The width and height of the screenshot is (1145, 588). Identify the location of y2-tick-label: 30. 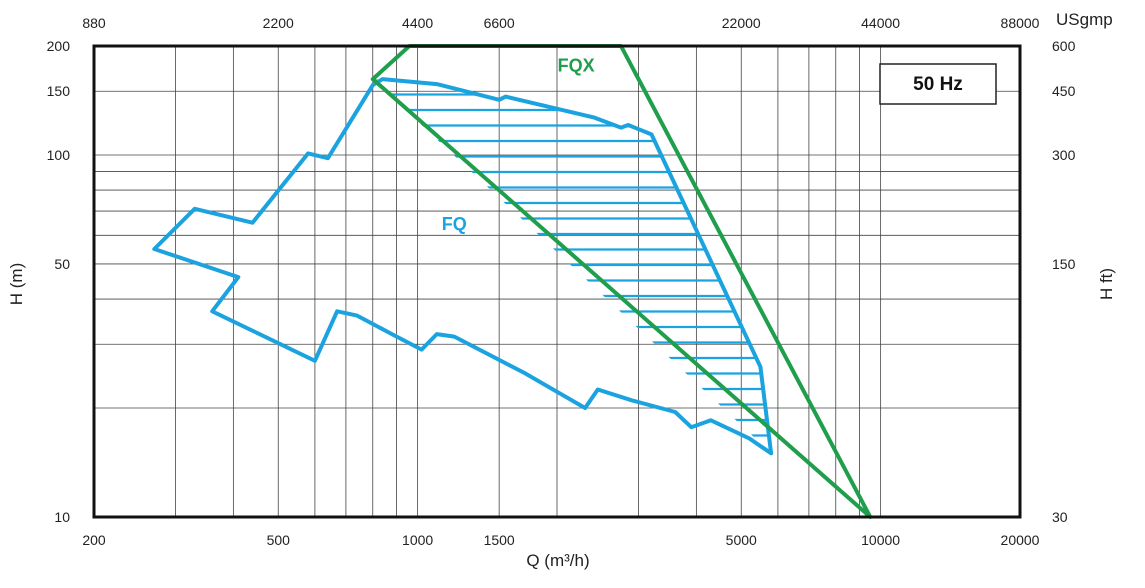
(1060, 517).